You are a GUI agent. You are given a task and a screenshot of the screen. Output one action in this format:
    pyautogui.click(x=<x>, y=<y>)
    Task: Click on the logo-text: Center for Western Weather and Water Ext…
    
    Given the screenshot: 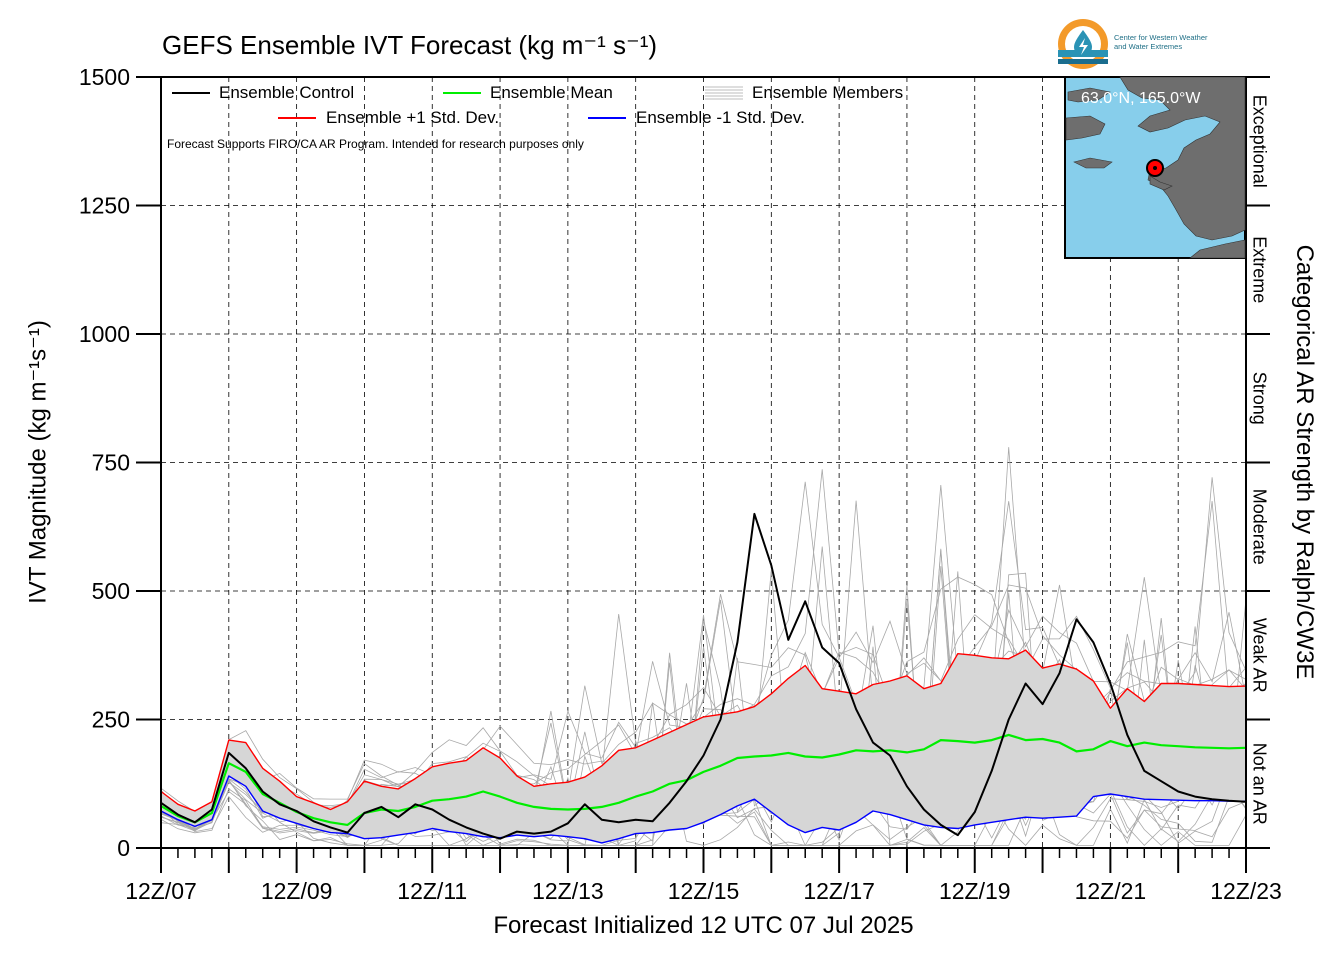 What is the action you would take?
    pyautogui.click(x=1161, y=42)
    